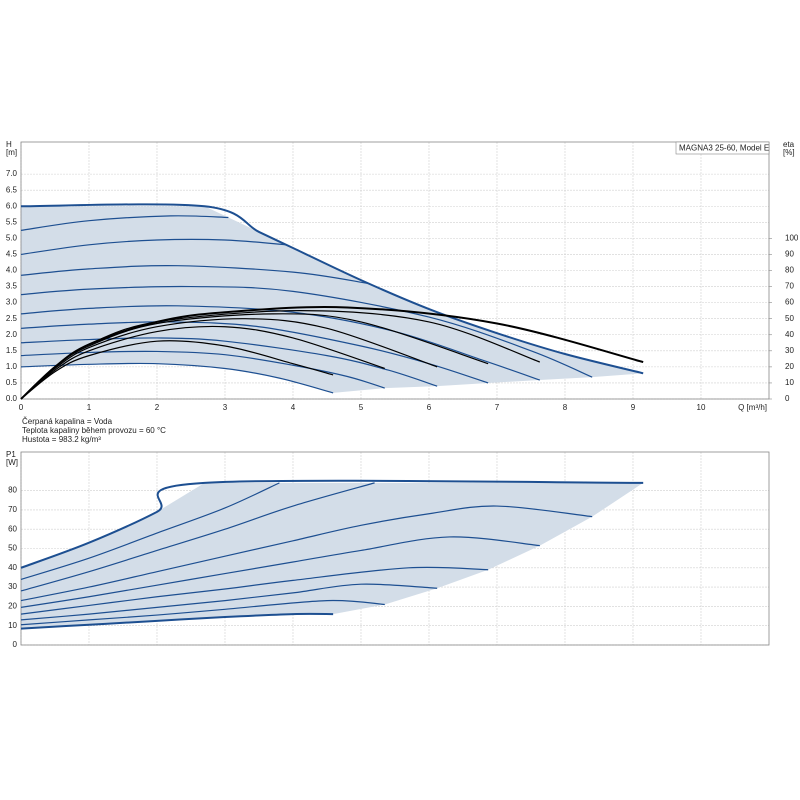 The image size is (800, 800). What do you see at coordinates (12, 382) in the screenshot?
I see `y-tick-label: 0.5` at bounding box center [12, 382].